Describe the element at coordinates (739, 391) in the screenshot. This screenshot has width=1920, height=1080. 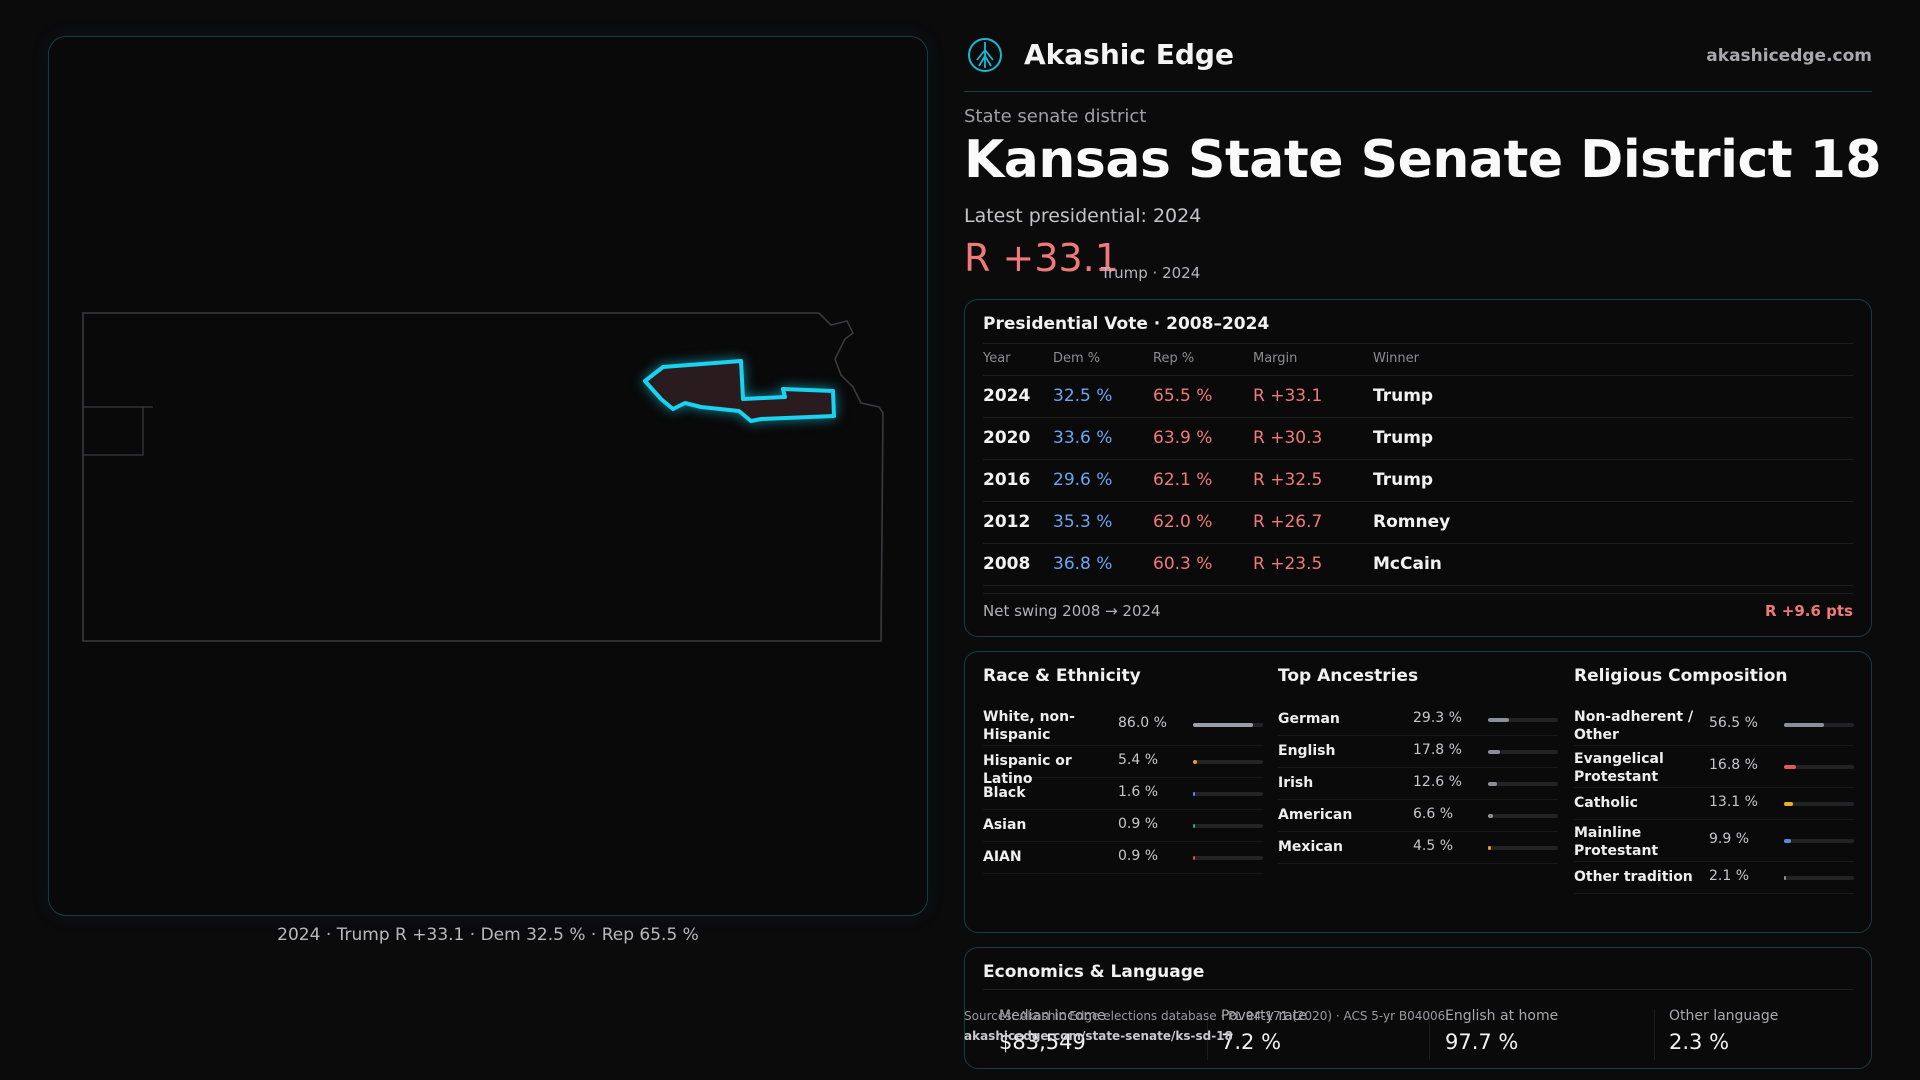
I see `district-18-outline` at that location.